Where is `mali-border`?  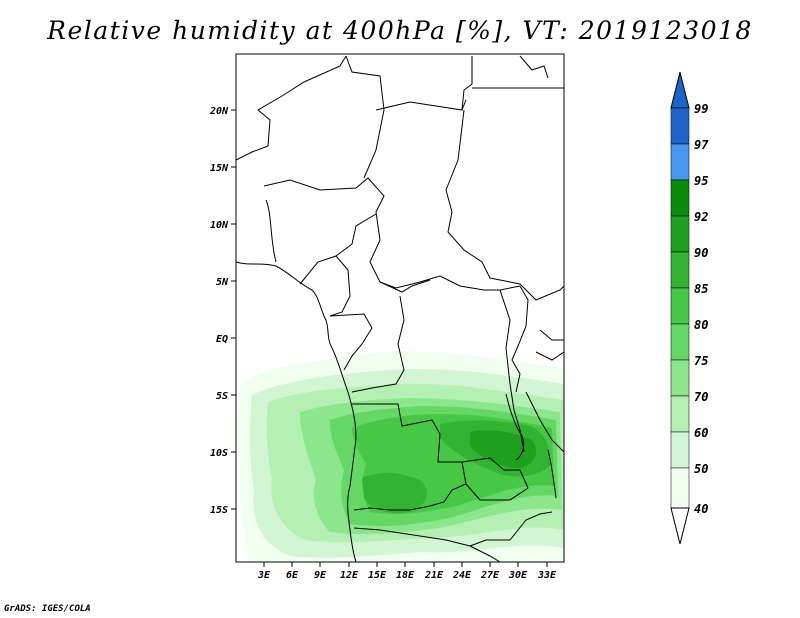 mali-border is located at coordinates (291, 108).